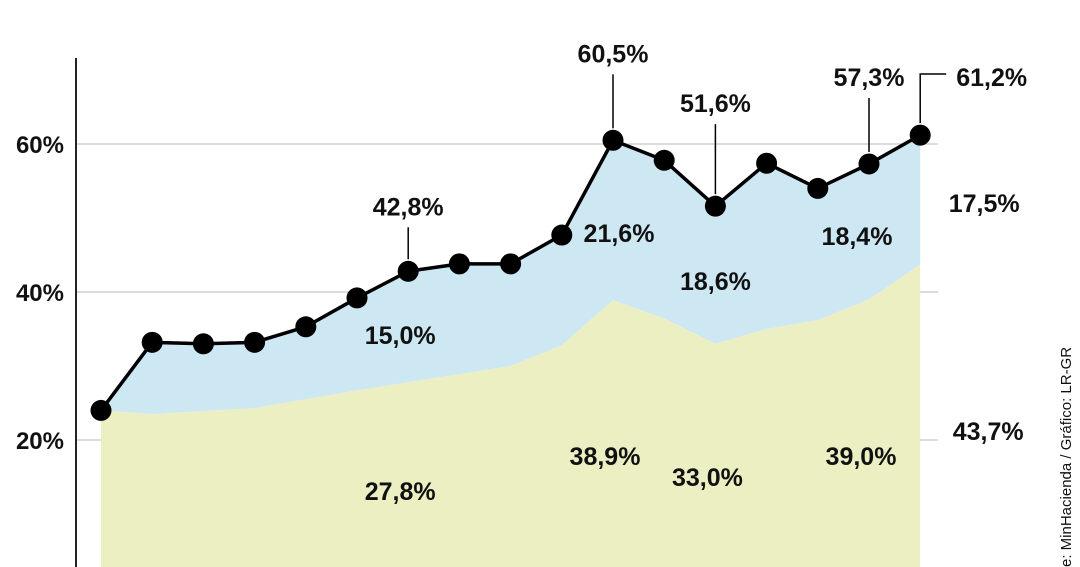  What do you see at coordinates (619, 234) in the screenshot?
I see `upper-area-label-1: 21,6%` at bounding box center [619, 234].